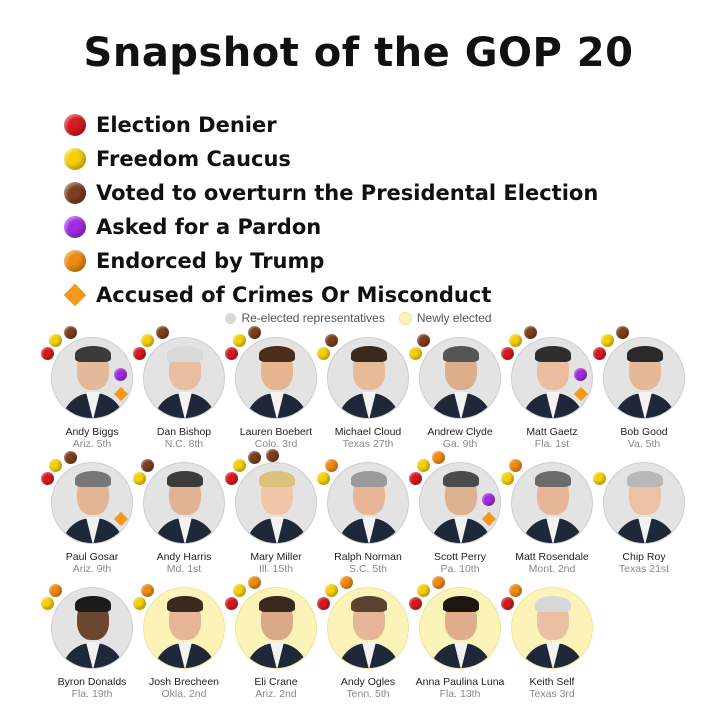 The height and width of the screenshot is (717, 717). What do you see at coordinates (92, 682) in the screenshot?
I see `member-name: Byron Donalds` at bounding box center [92, 682].